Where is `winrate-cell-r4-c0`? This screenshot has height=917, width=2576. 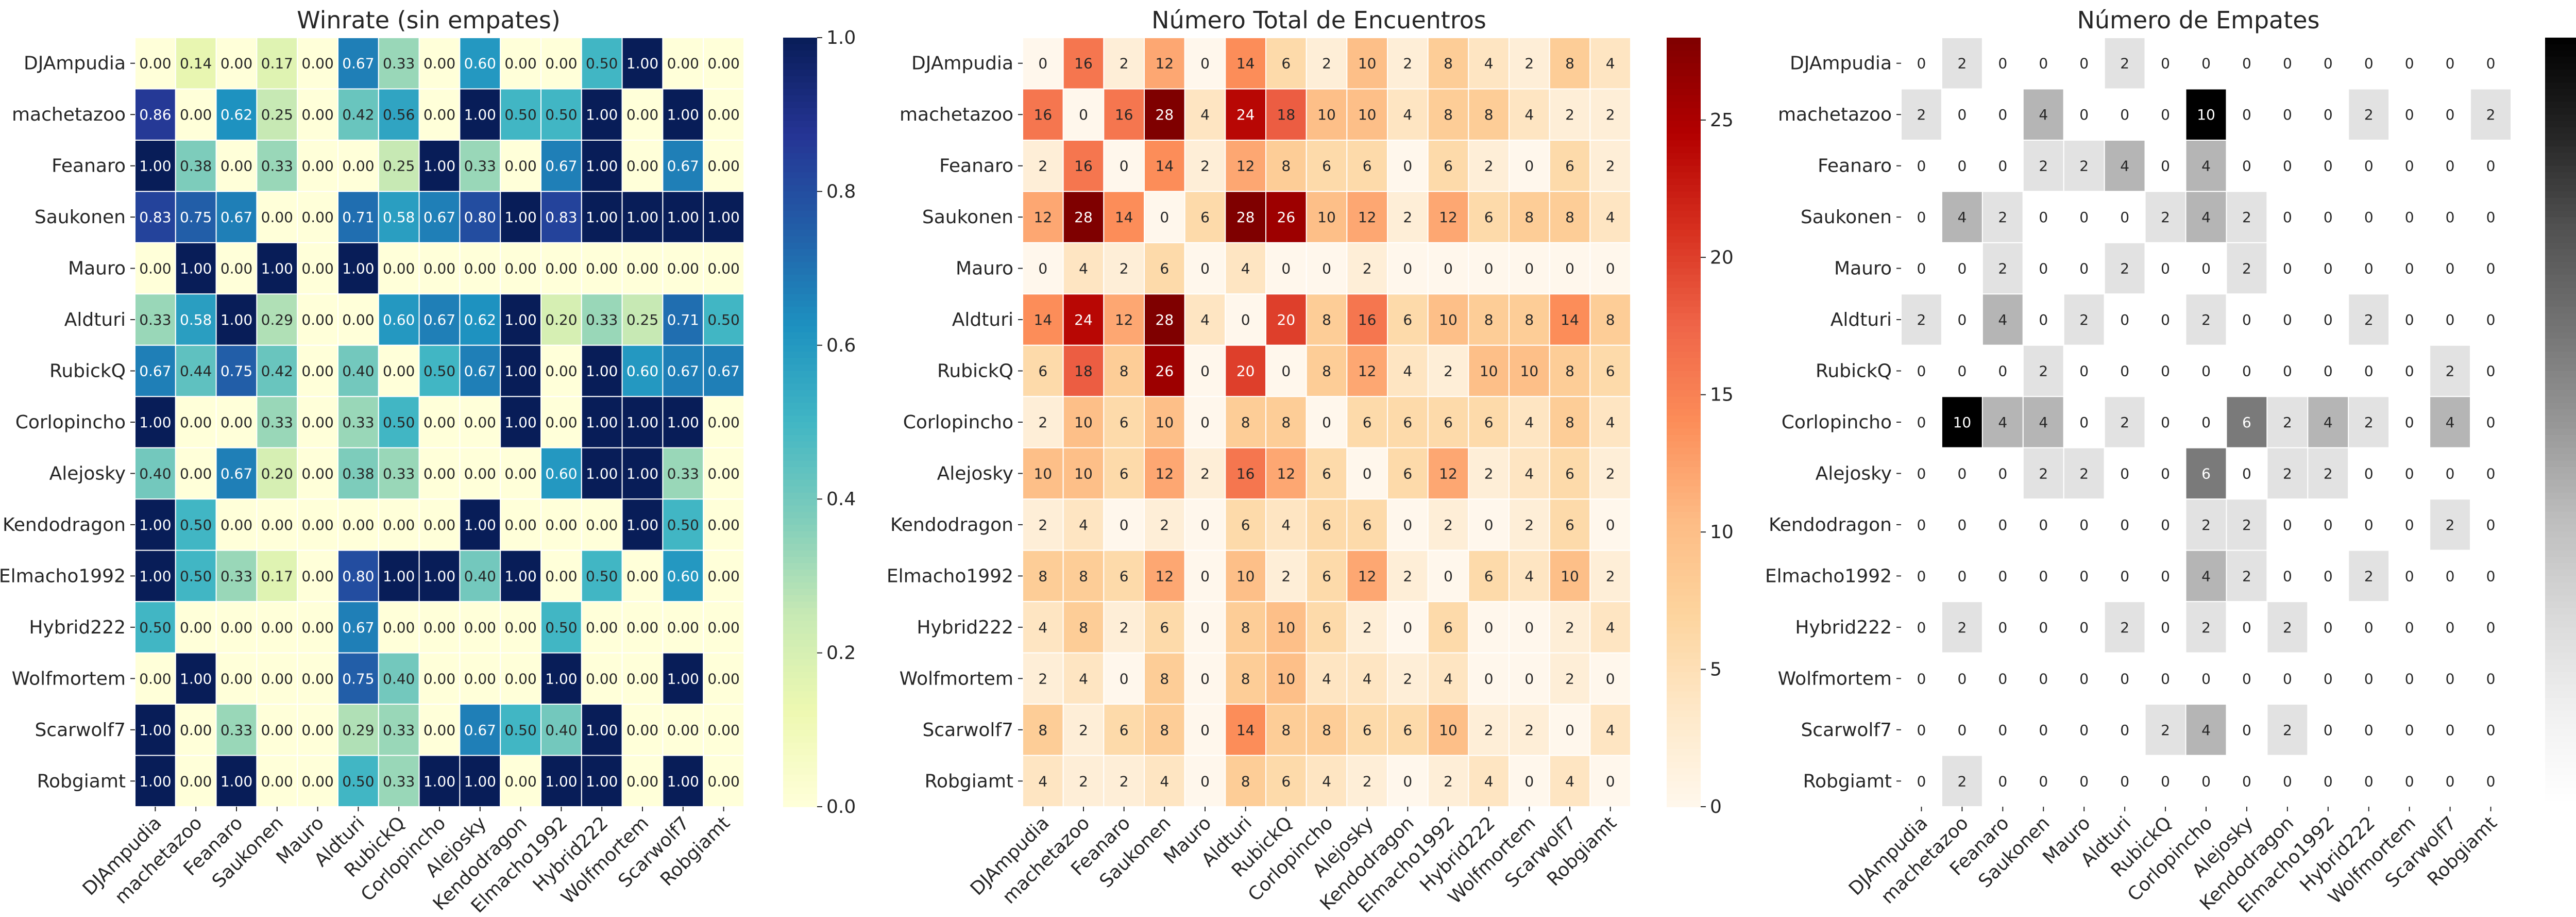 winrate-cell-r4-c0 is located at coordinates (155, 268).